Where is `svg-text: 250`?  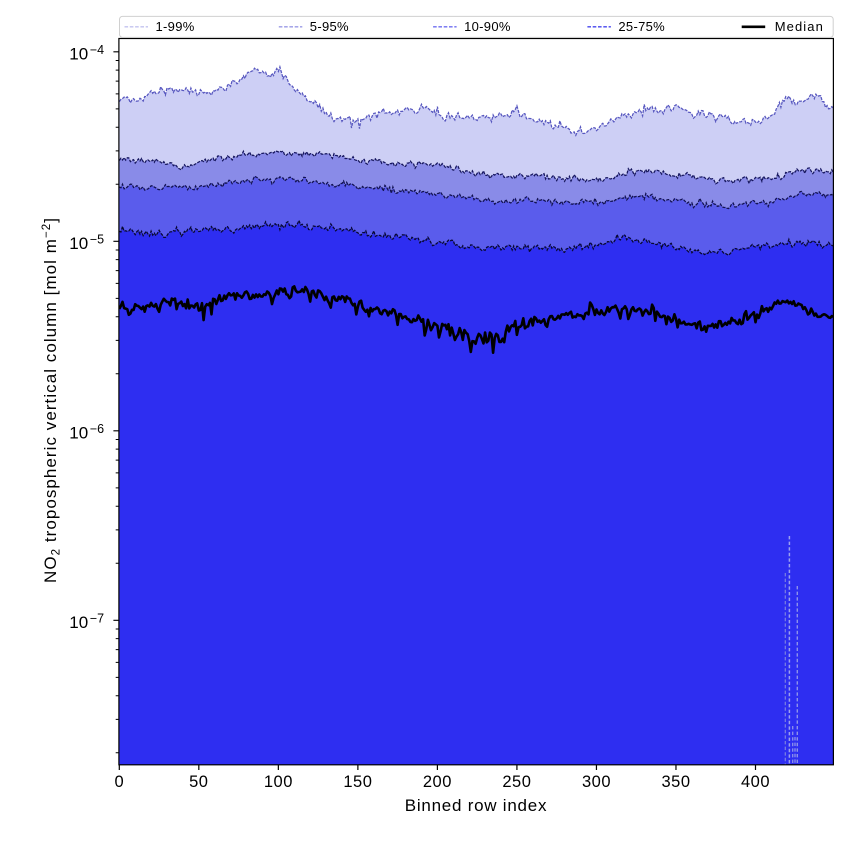 svg-text: 250 is located at coordinates (516, 782).